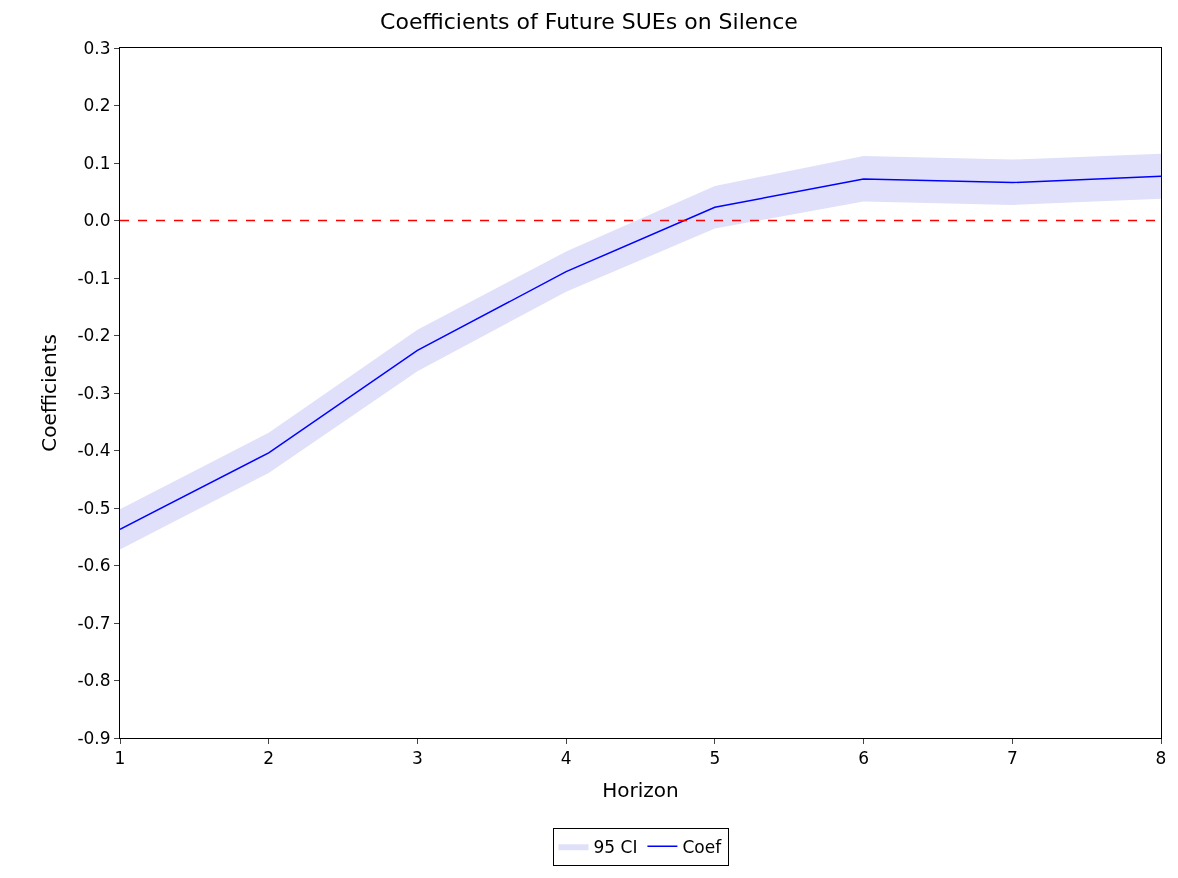 The height and width of the screenshot is (878, 1178). Describe the element at coordinates (94, 392) in the screenshot. I see `y-tick-label: -0.3` at that location.